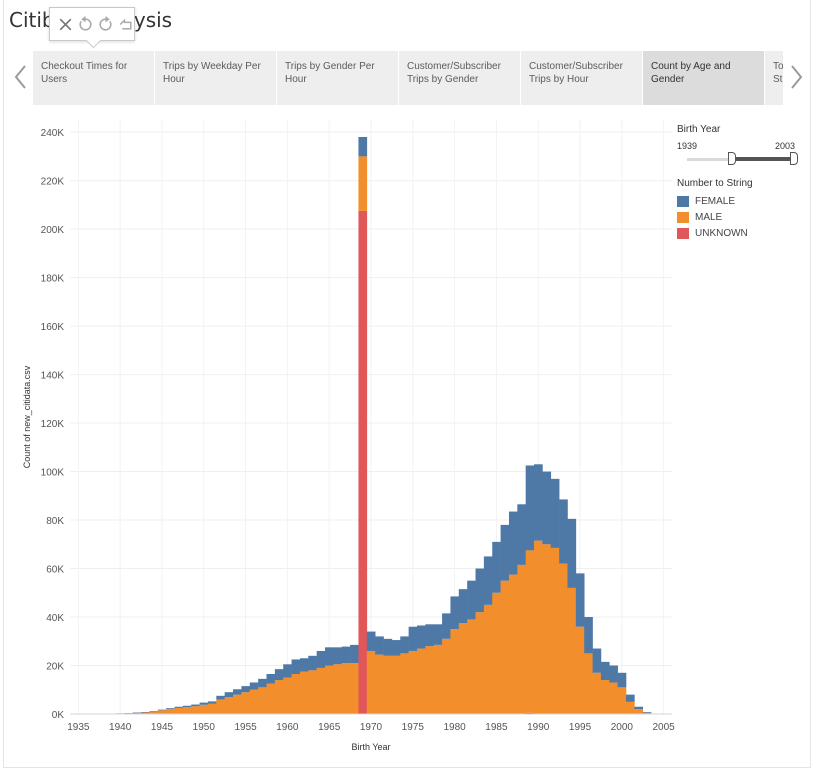 Image resolution: width=814 pixels, height=770 pixels. I want to click on bar-female-1990, so click(538, 502).